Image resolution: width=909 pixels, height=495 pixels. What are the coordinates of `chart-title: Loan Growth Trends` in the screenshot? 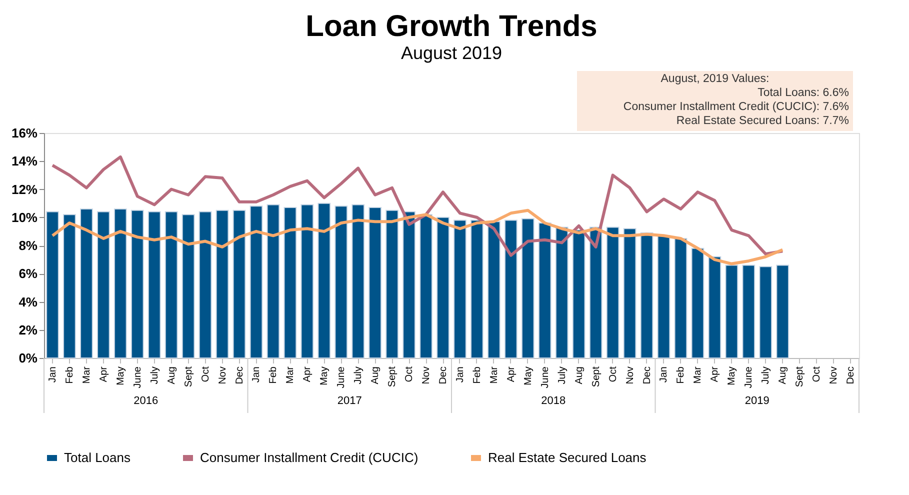 It's located at (452, 26).